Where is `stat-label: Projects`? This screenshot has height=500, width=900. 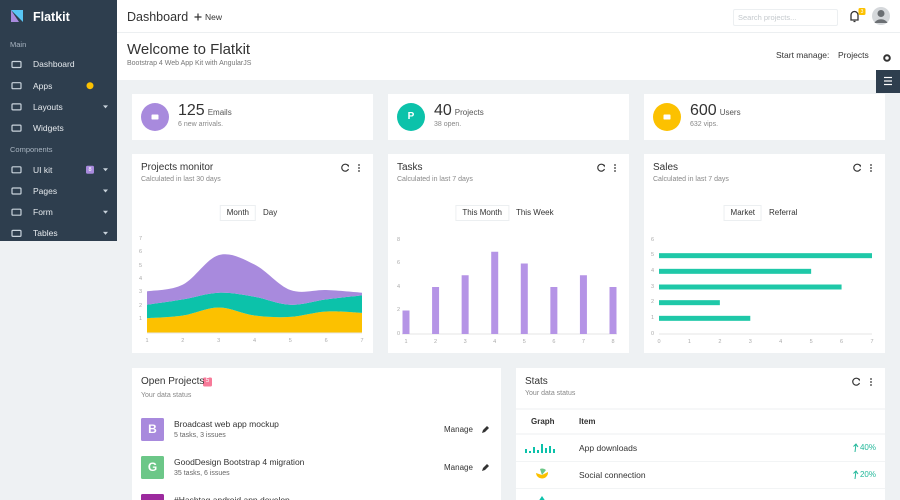 stat-label: Projects is located at coordinates (469, 112).